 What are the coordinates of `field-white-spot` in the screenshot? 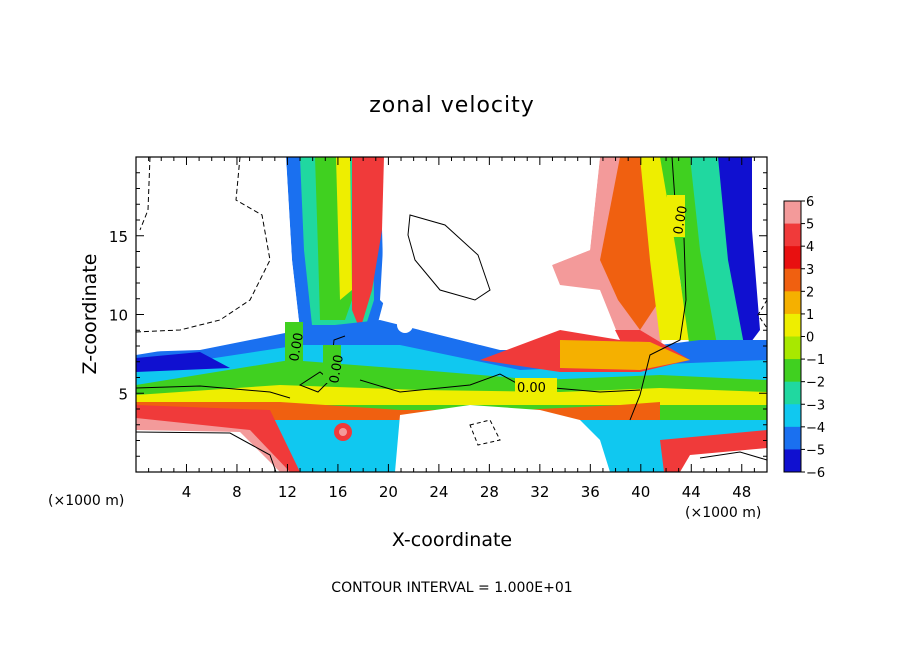 It's located at (405, 325).